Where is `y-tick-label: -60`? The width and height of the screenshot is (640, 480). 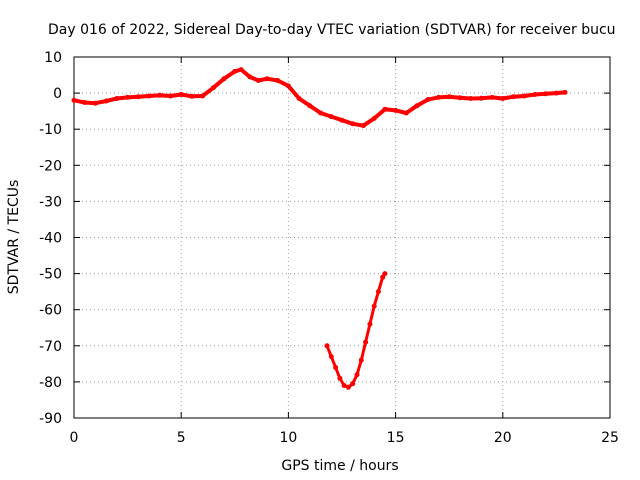
y-tick-label: -60 is located at coordinates (50, 311).